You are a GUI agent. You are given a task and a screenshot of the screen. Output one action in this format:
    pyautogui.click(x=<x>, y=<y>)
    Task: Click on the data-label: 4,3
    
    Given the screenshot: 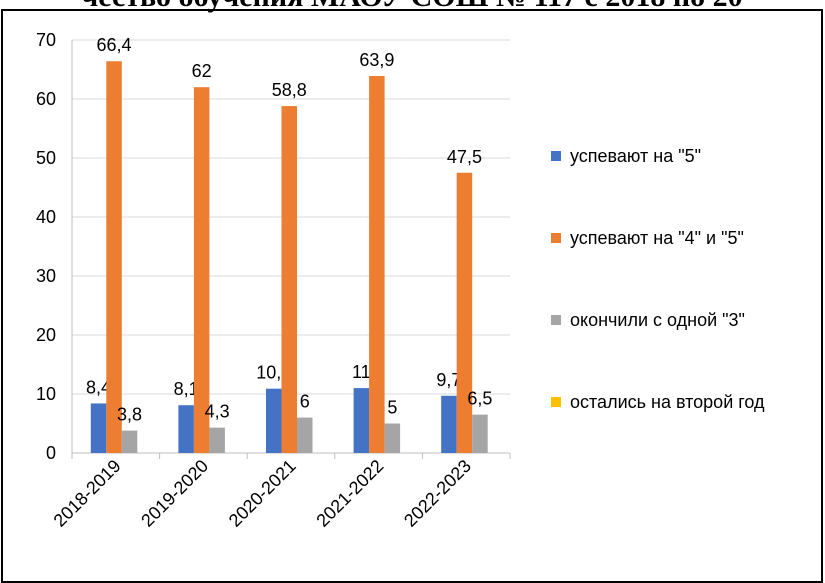 What is the action you would take?
    pyautogui.click(x=217, y=412)
    